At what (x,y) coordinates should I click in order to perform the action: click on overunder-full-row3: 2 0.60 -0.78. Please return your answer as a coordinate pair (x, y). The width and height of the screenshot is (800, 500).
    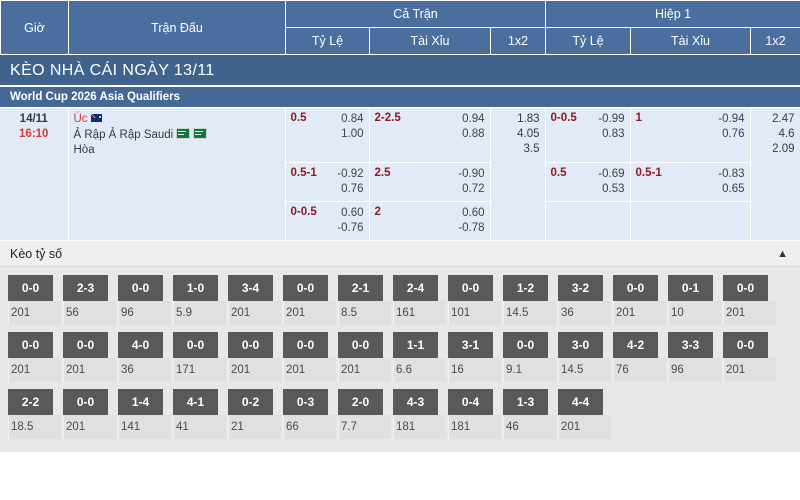
    Looking at the image, I should click on (430, 221).